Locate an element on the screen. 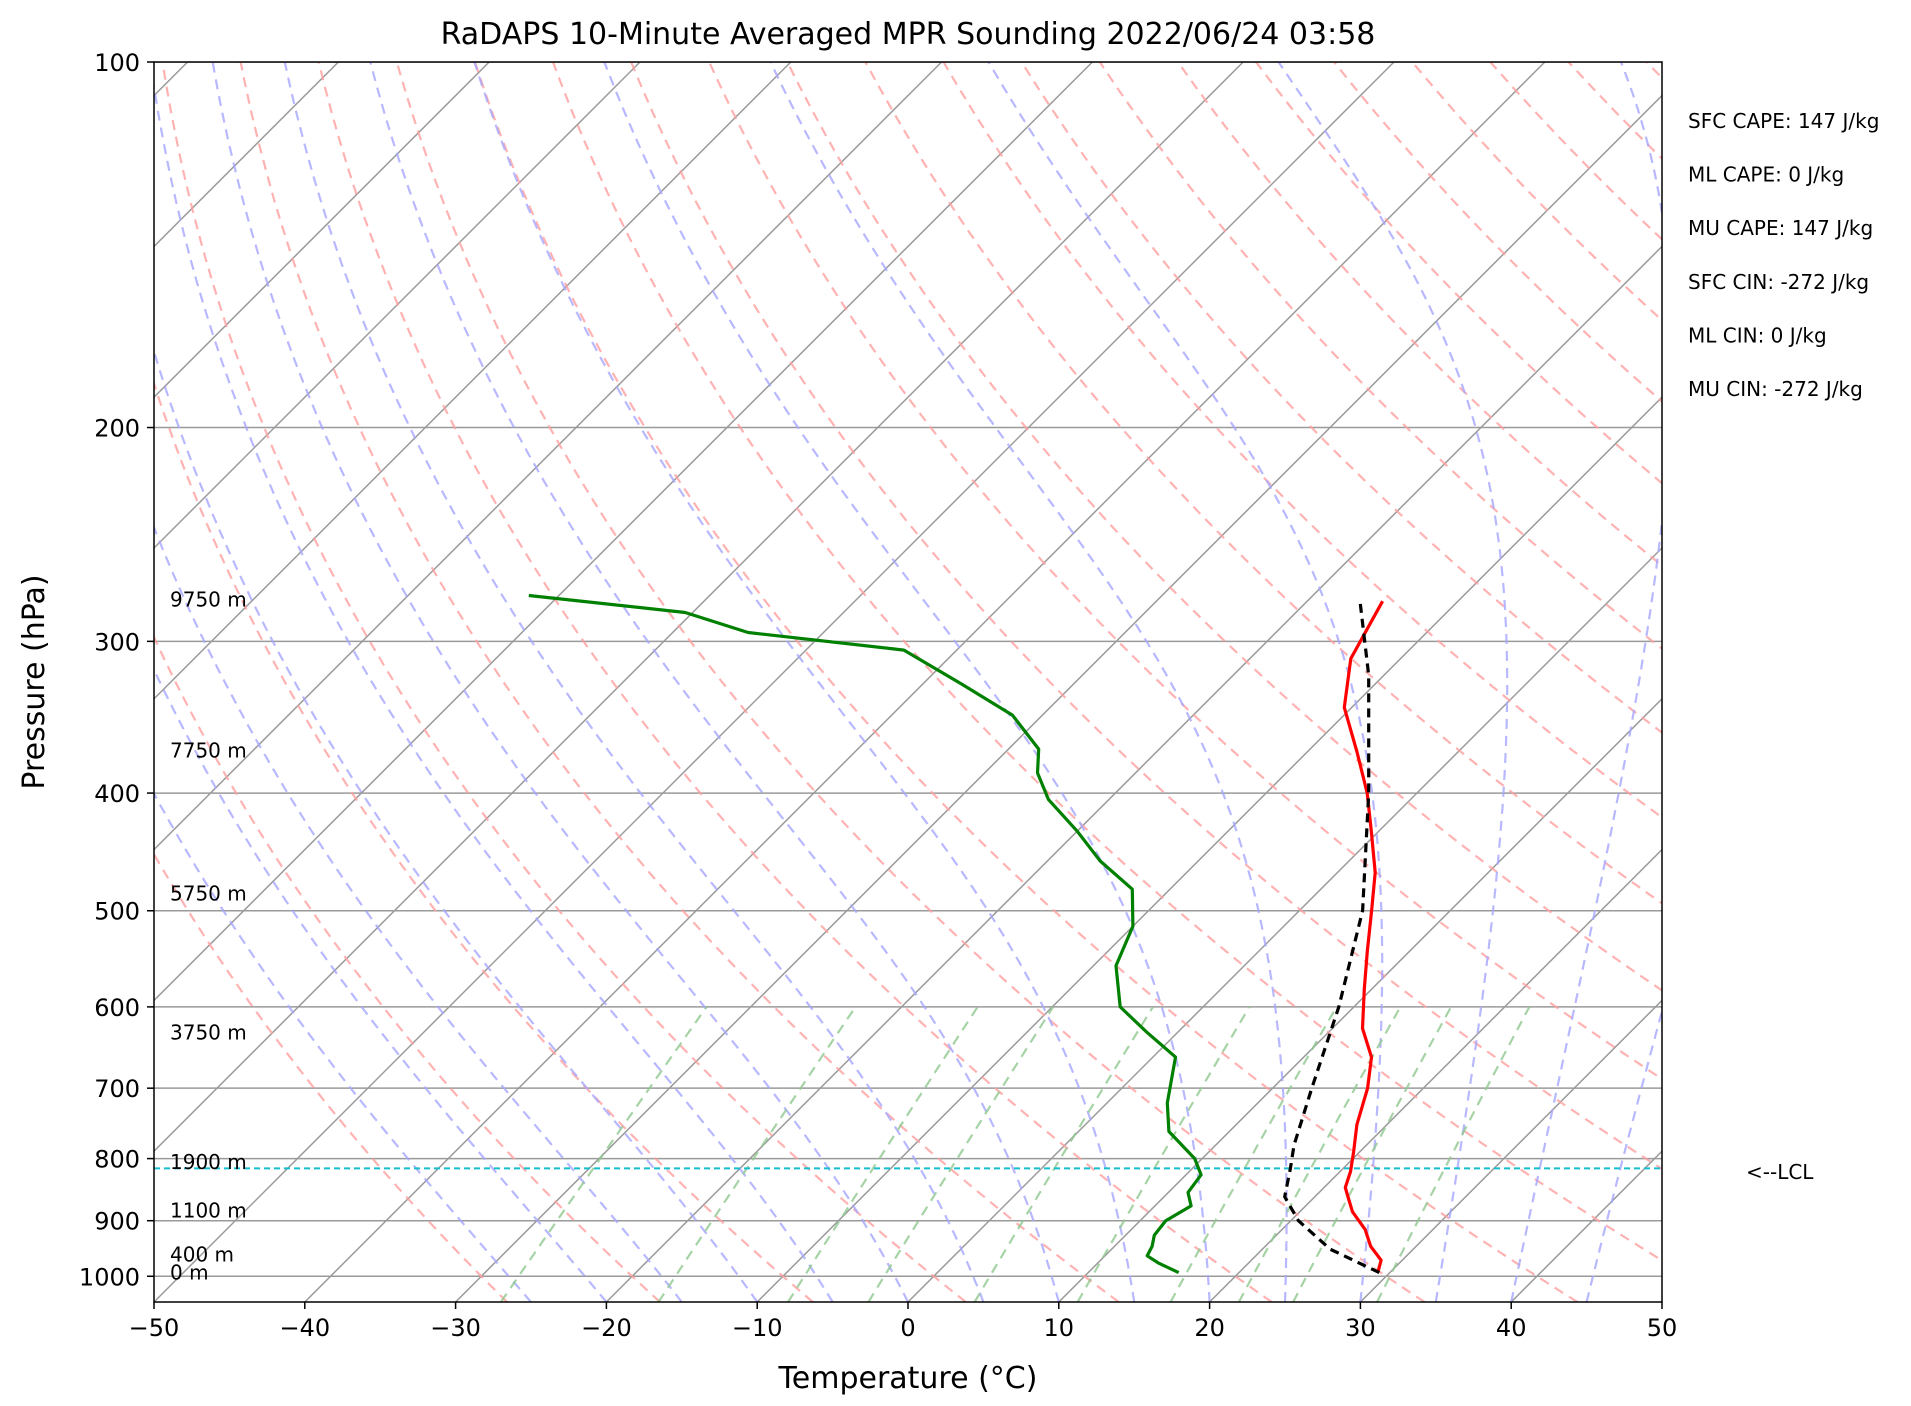  lcl-label: <--LCL is located at coordinates (1780, 1172).